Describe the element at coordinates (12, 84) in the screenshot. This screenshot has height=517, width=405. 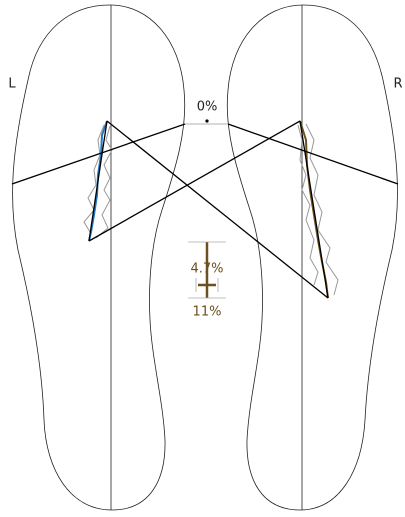
I see `left-label: L` at that location.